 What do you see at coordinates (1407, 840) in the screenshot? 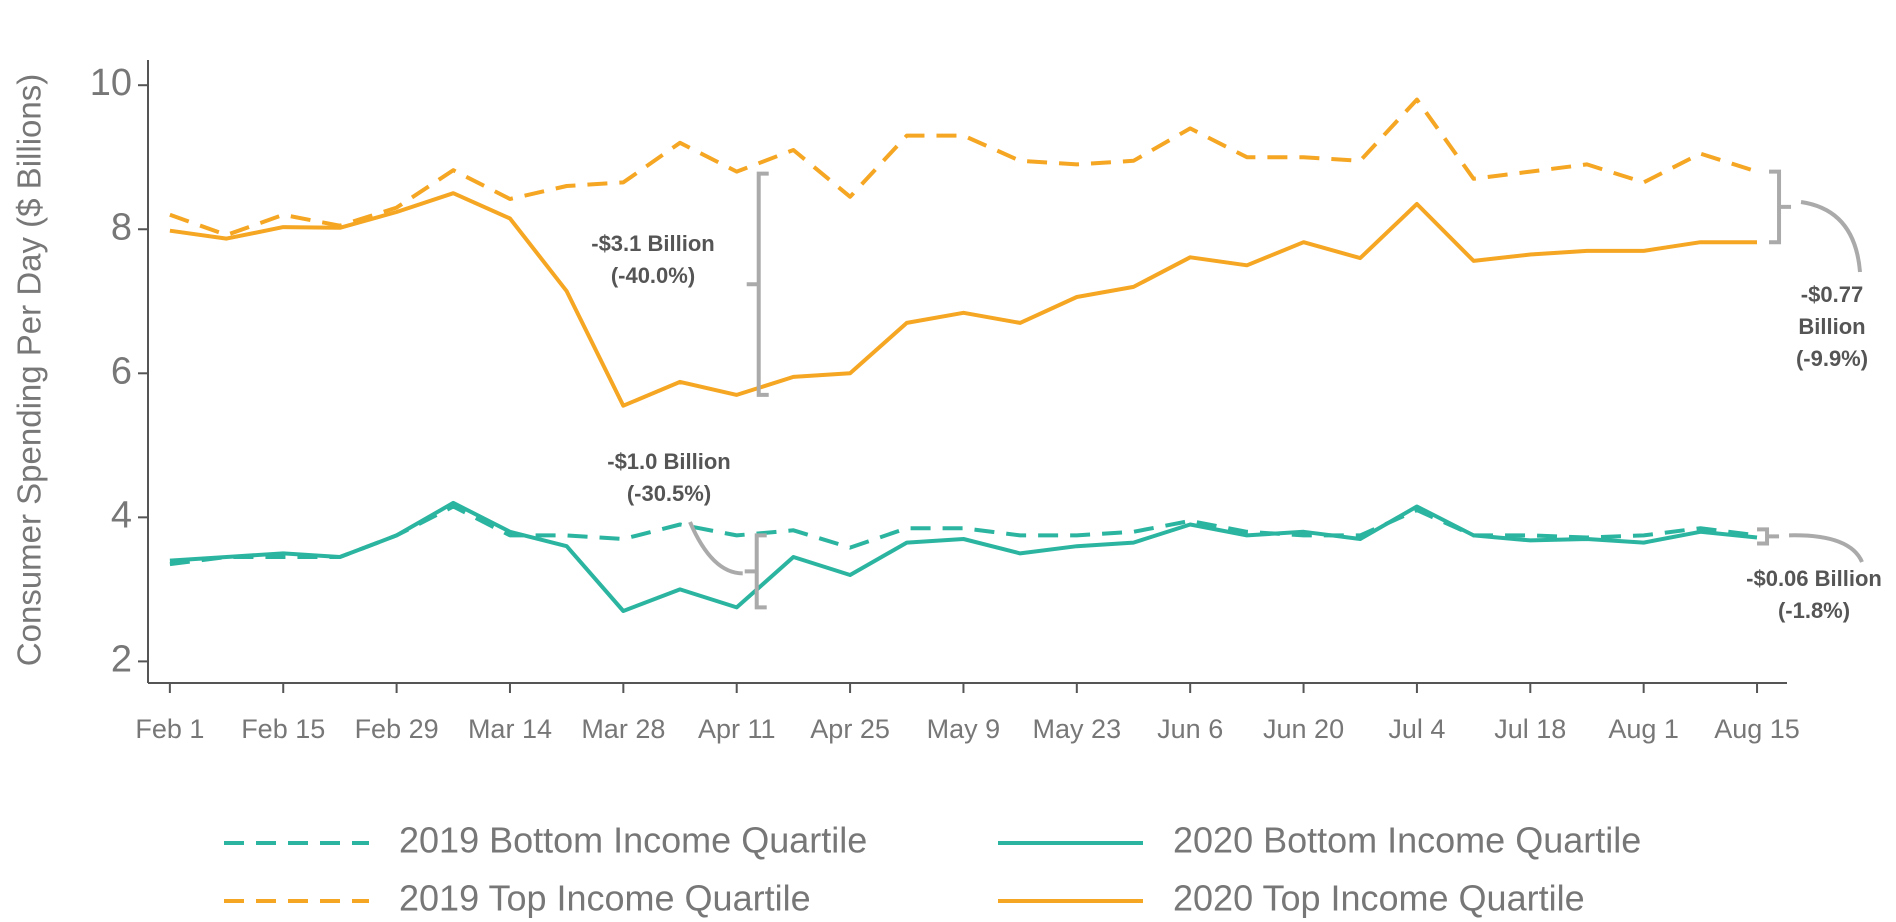
I see `legend-label: 2020 Bottom Income Quartile` at bounding box center [1407, 840].